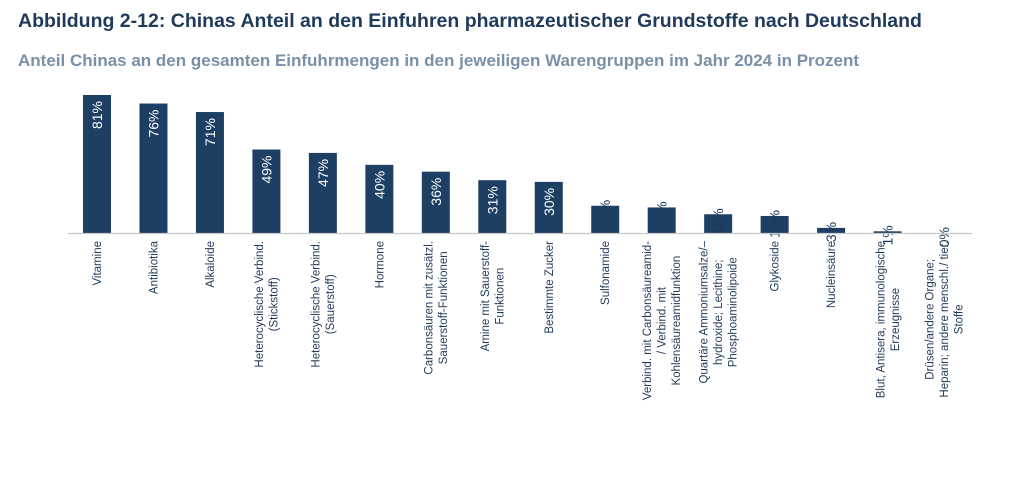 The image size is (1024, 496). Describe the element at coordinates (677, 321) in the screenshot. I see `category-label-10: Kohlensäureamidfunktion` at that location.